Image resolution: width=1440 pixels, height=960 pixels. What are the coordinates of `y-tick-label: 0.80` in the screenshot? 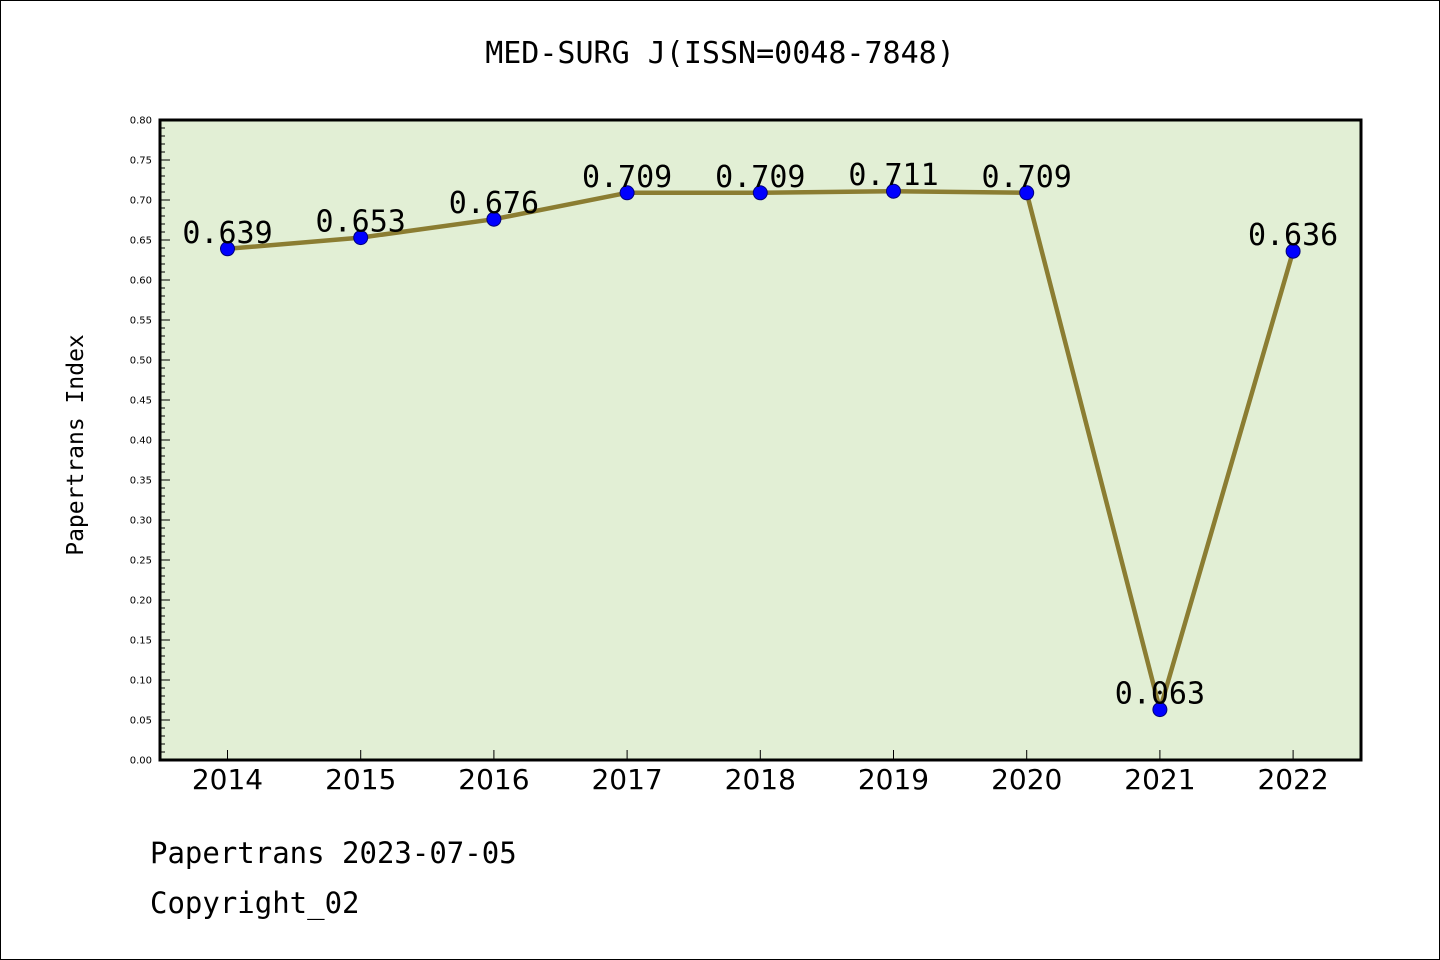 It's located at (141, 121).